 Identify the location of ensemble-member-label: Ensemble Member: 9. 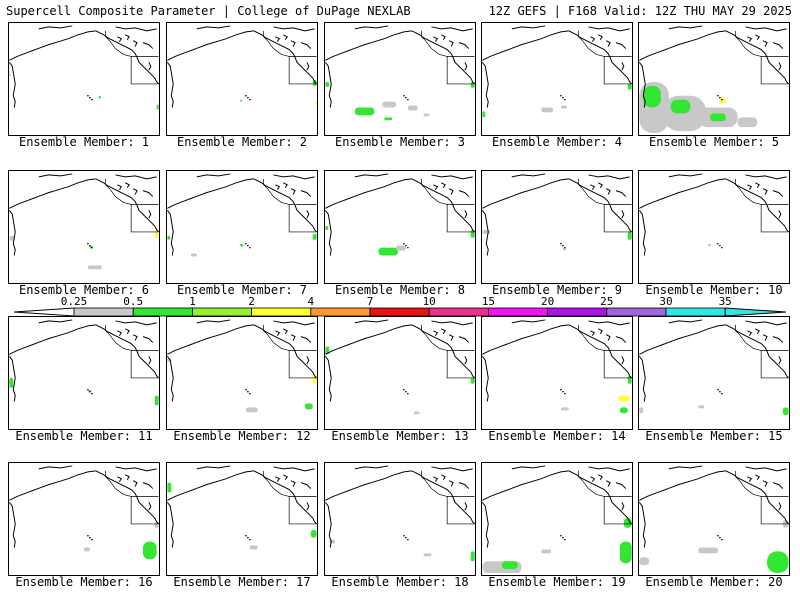
(557, 290).